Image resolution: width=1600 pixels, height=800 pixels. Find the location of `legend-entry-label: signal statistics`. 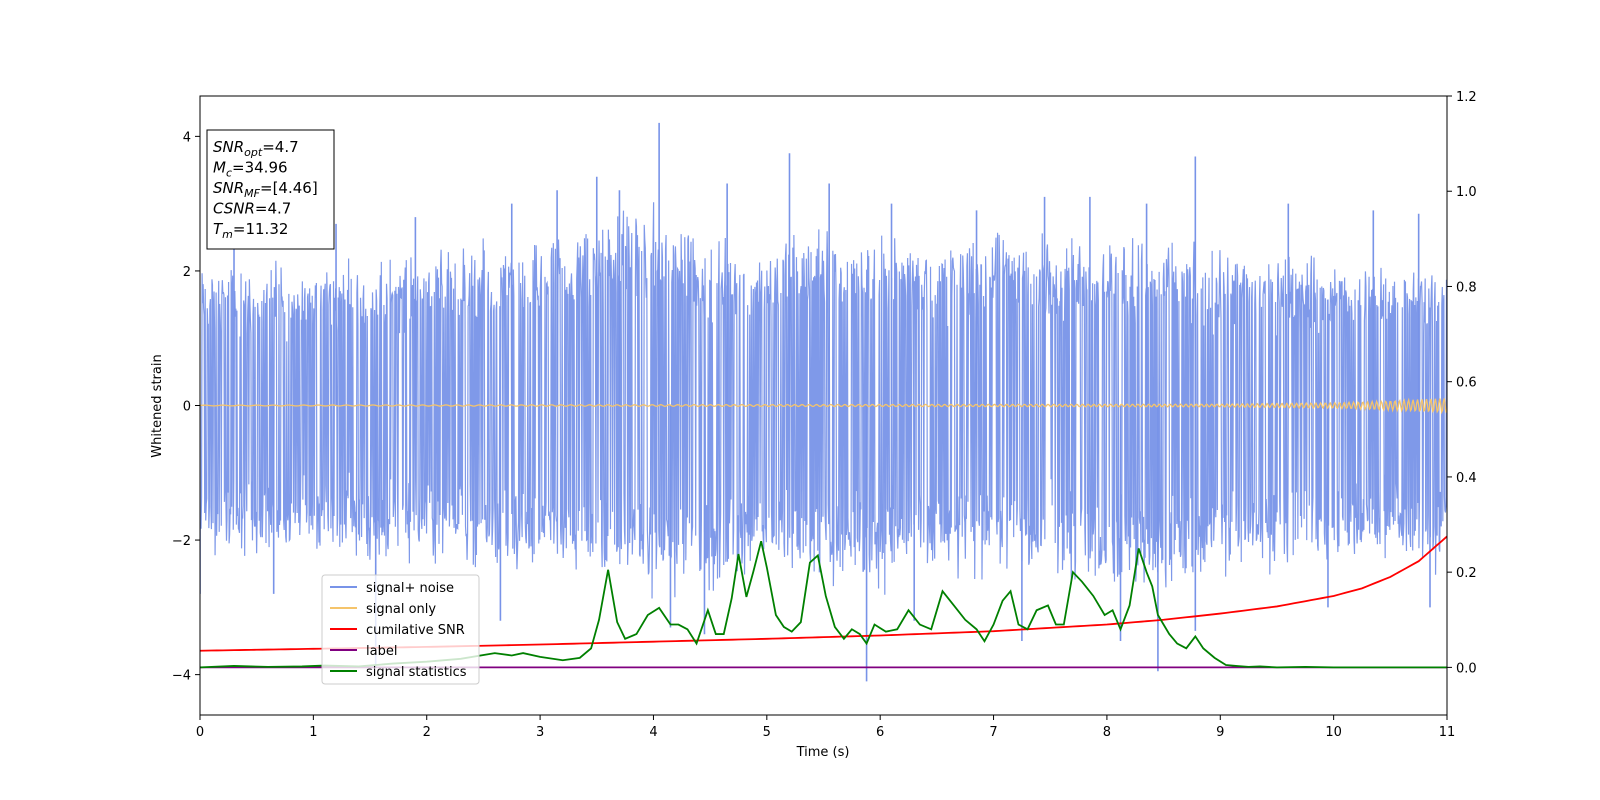

legend-entry-label: signal statistics is located at coordinates (416, 672).